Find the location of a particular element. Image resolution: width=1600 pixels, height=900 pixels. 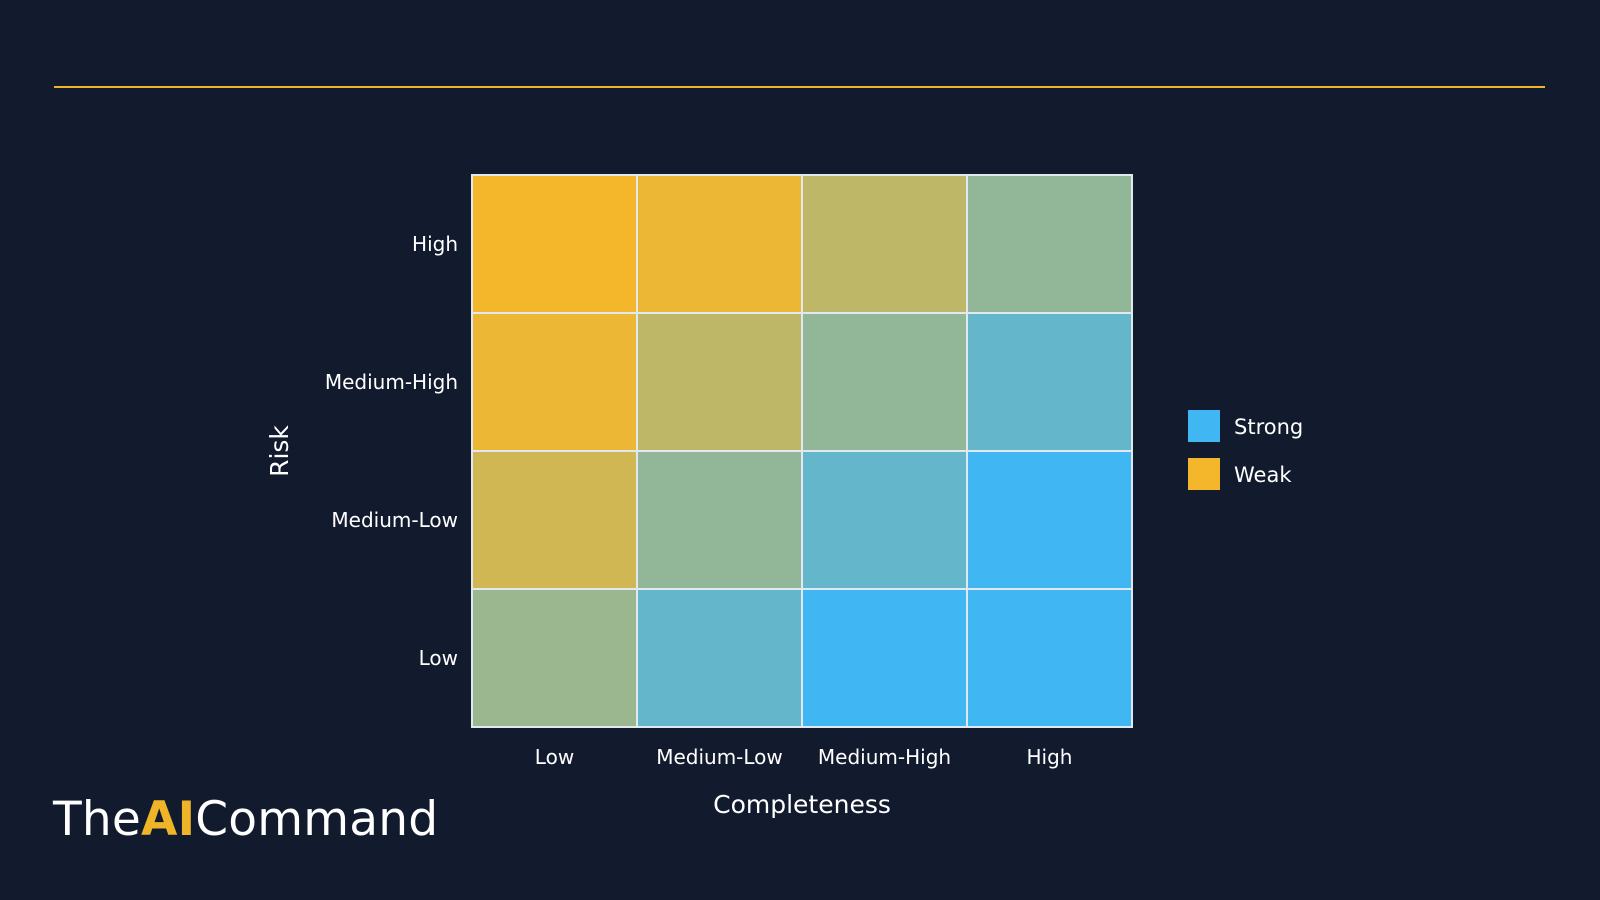

brand-prefix: The is located at coordinates (97, 819).